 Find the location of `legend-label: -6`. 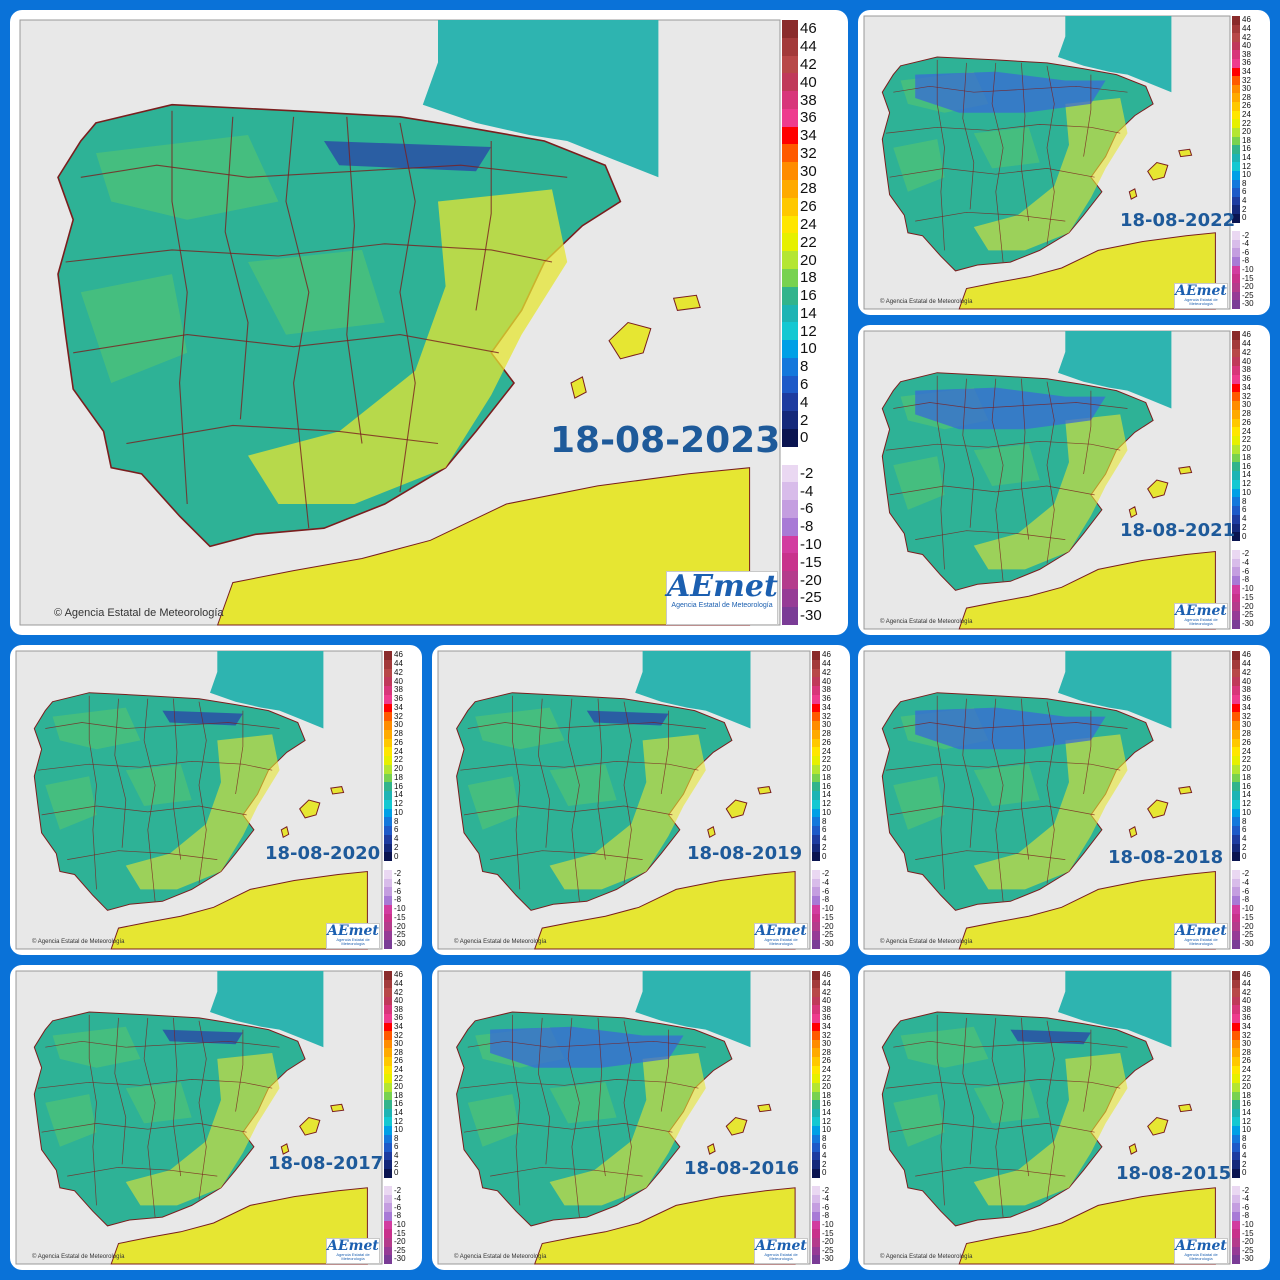

legend-label: -6 is located at coordinates (1246, 1207).